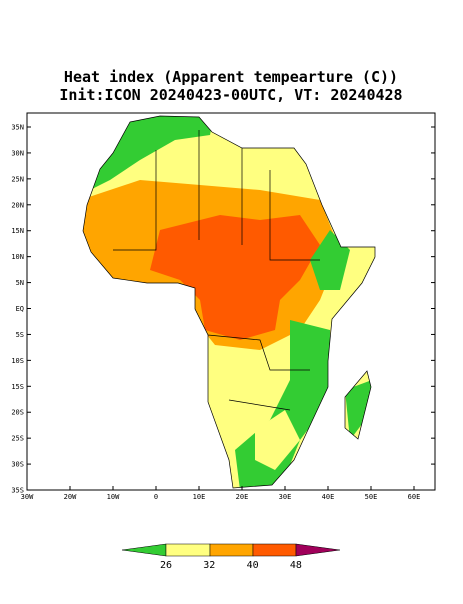 The width and height of the screenshot is (463, 604). Describe the element at coordinates (113, 497) in the screenshot. I see `lon-label: 10W` at that location.